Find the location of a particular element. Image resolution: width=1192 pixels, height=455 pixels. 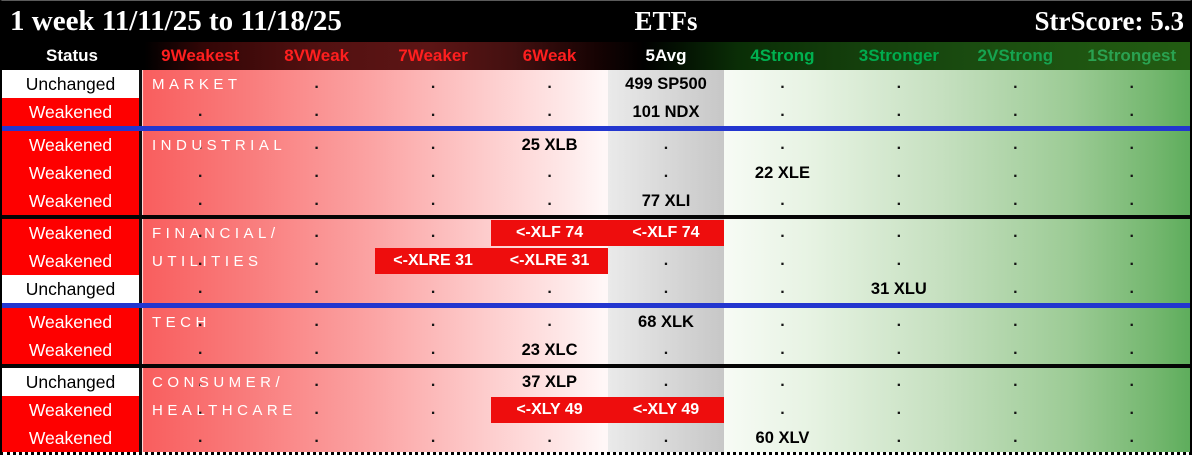

table-row: Unchanged... 37 XLP..... CONSUMER/ is located at coordinates (596, 382).